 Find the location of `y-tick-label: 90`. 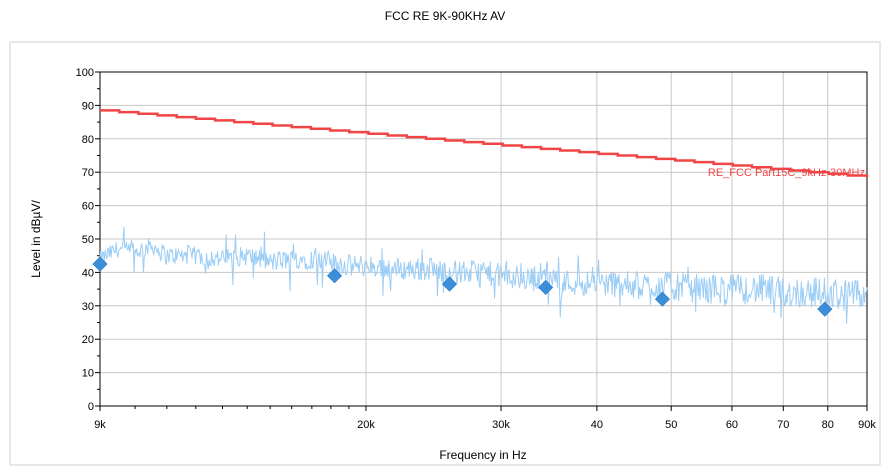

y-tick-label: 90 is located at coordinates (88, 106).